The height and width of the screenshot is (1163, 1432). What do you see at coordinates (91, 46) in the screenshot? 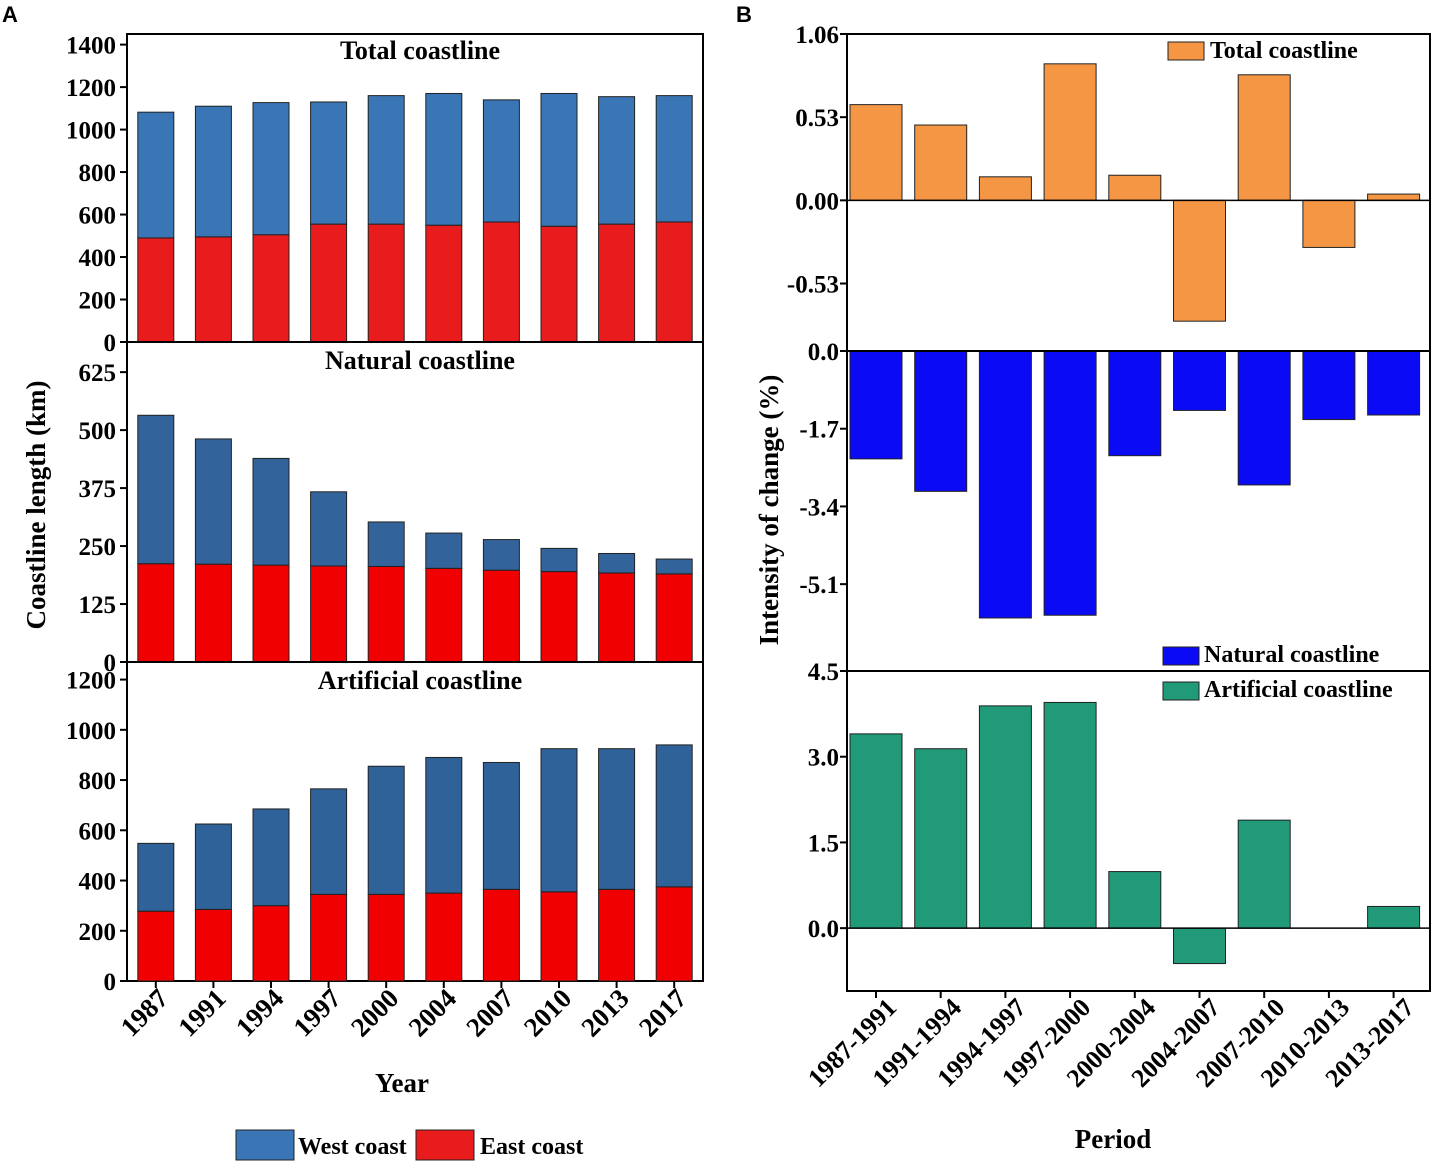
I see `y-tick-label: 1400` at bounding box center [91, 46].